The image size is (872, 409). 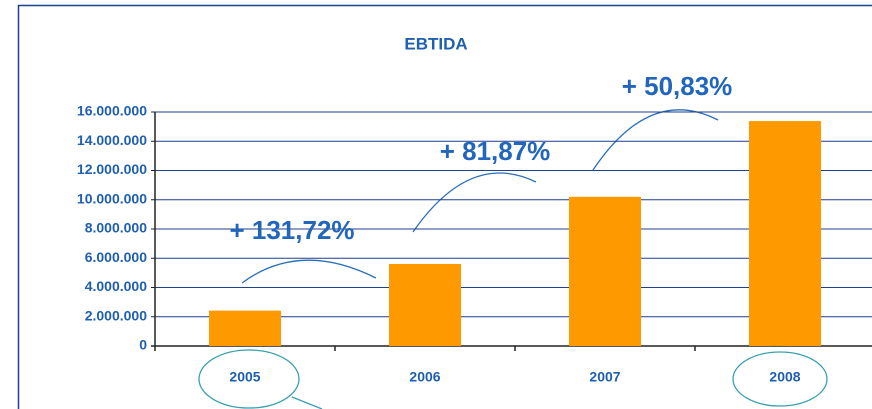 I want to click on y-tick-label: 8.000.000, so click(x=116, y=228).